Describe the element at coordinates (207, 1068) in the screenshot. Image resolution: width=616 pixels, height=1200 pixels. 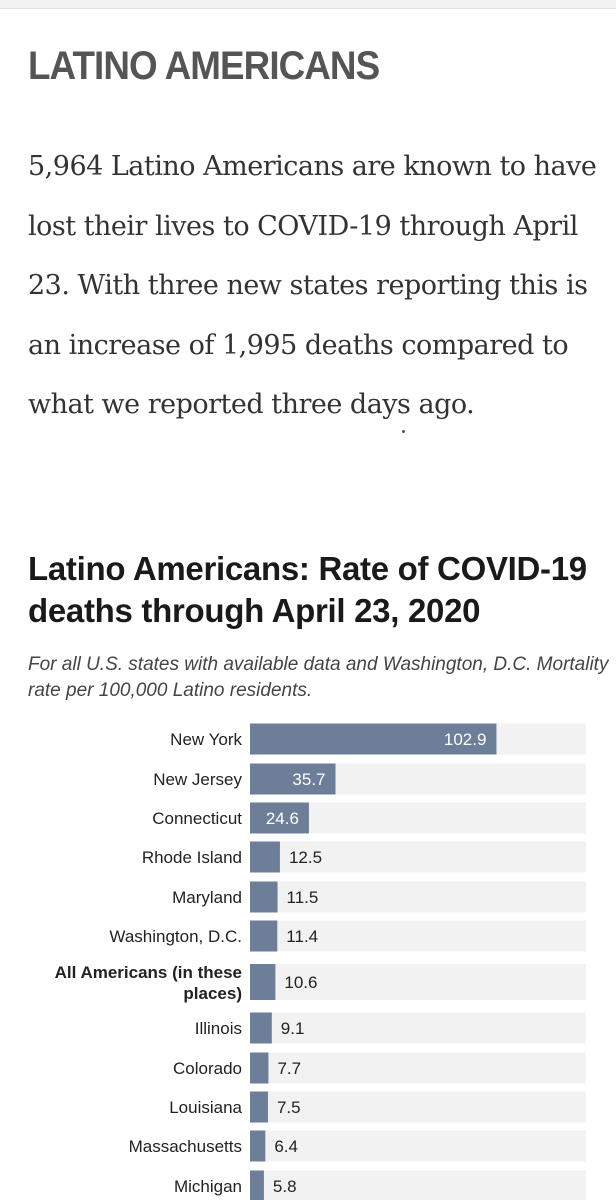
I see `category-label: Colorado` at that location.